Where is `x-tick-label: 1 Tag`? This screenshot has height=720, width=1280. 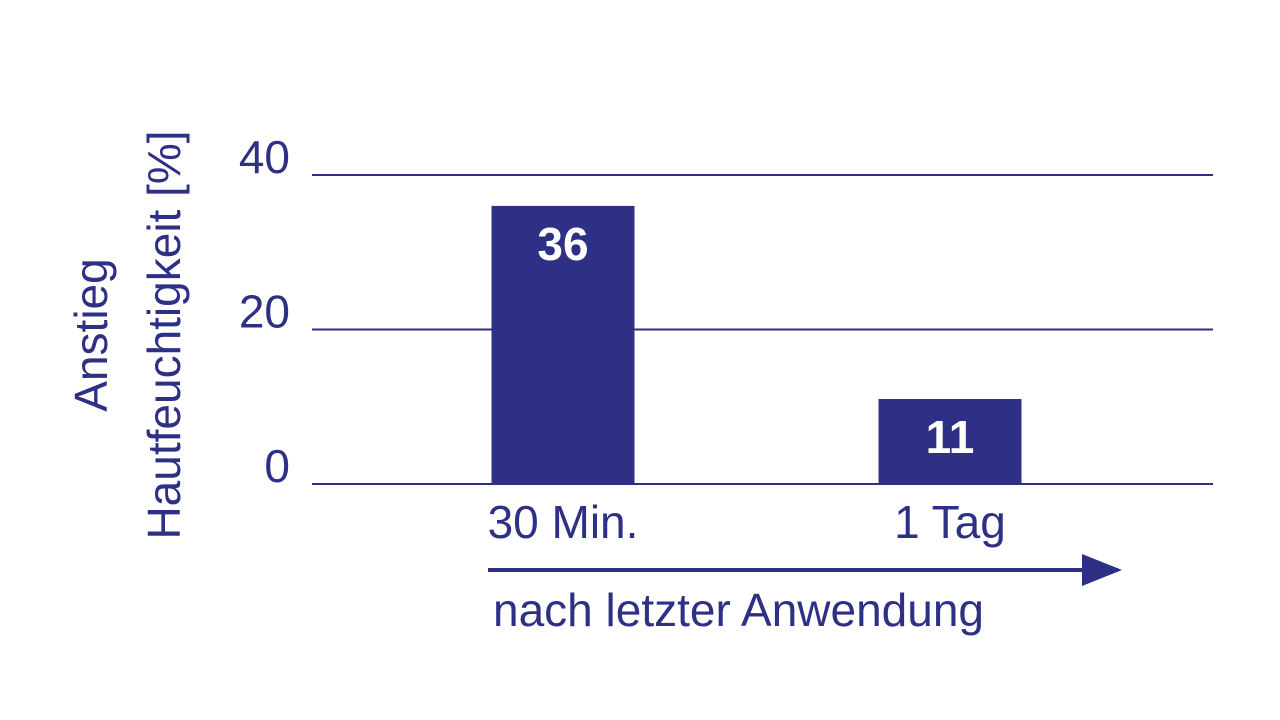
x-tick-label: 1 Tag is located at coordinates (950, 522).